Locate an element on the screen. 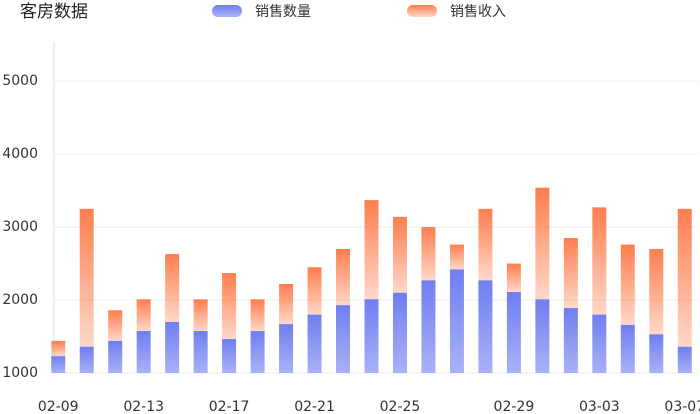 The height and width of the screenshot is (414, 700). x-tick-label: 02-17 is located at coordinates (229, 406).